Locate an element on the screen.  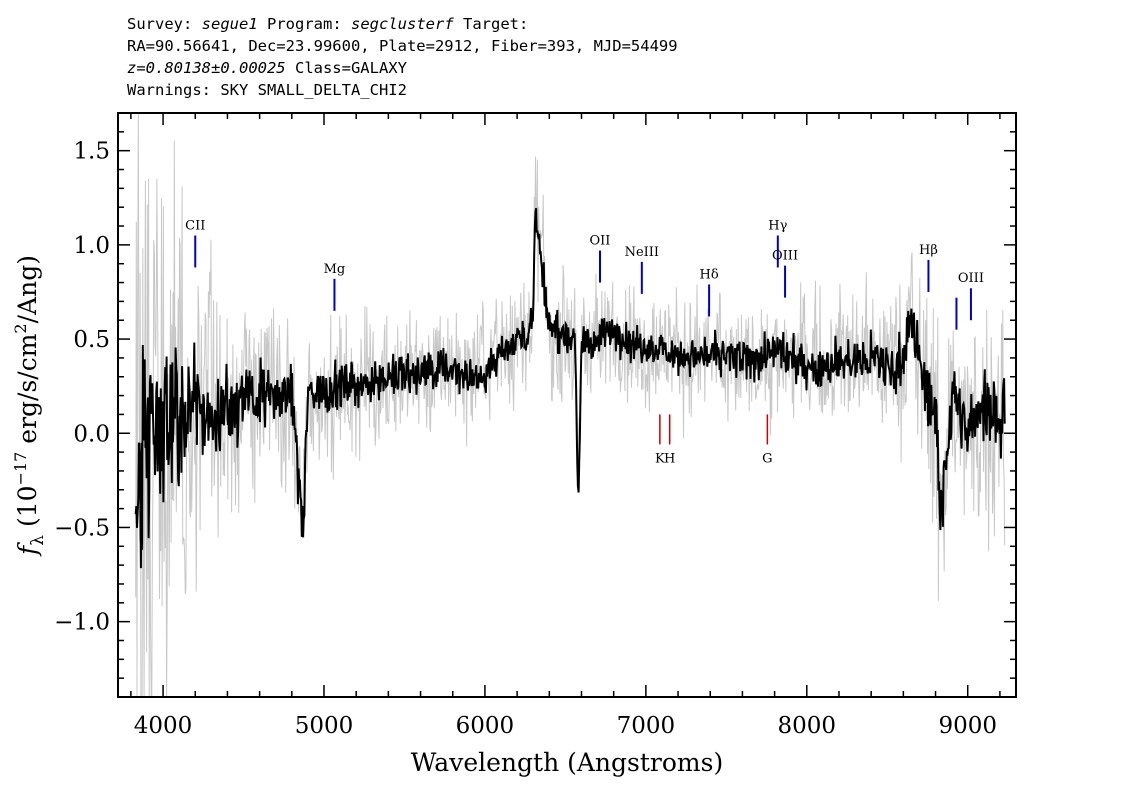
target-label: Target: is located at coordinates (496, 24).